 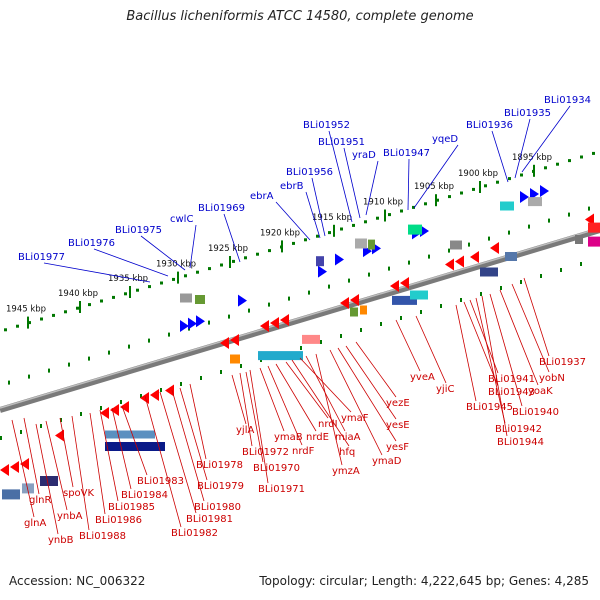 I want to click on scale-label: 1905 kbp, so click(x=434, y=187).